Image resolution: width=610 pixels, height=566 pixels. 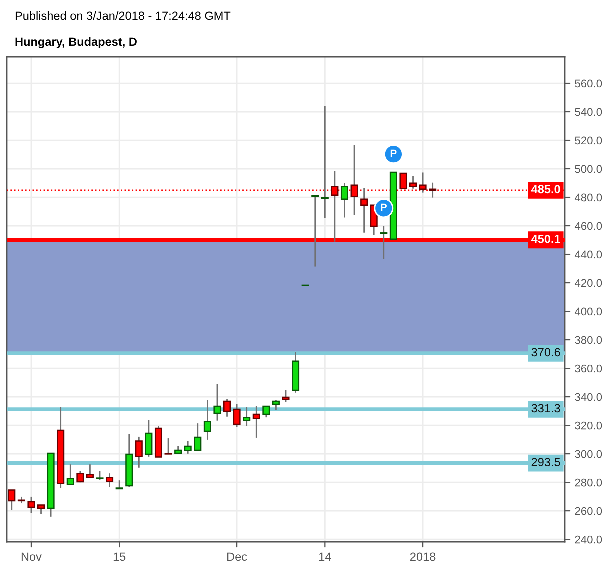 What do you see at coordinates (120, 557) in the screenshot?
I see `x-tick-label: 15` at bounding box center [120, 557].